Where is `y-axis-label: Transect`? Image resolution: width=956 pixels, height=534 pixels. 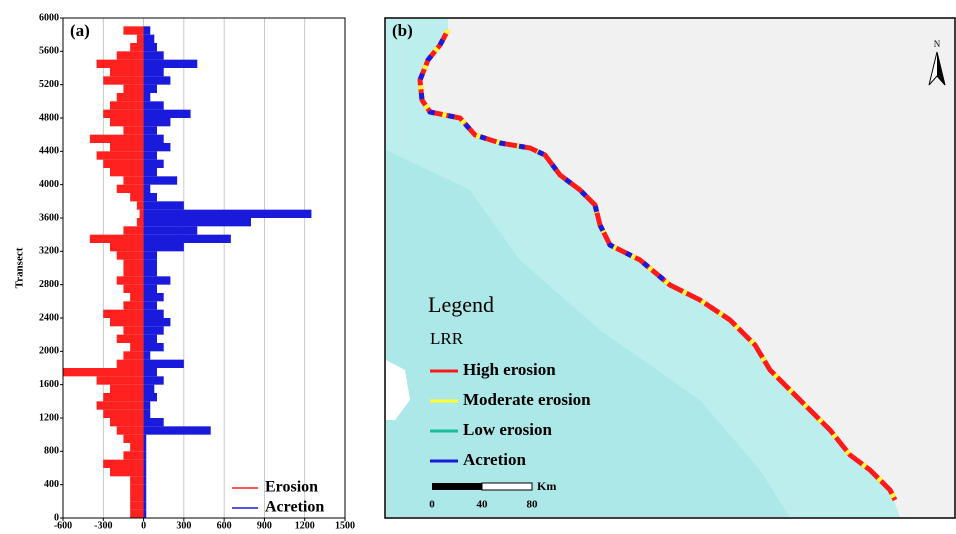 y-axis-label: Transect is located at coordinates (20, 267).